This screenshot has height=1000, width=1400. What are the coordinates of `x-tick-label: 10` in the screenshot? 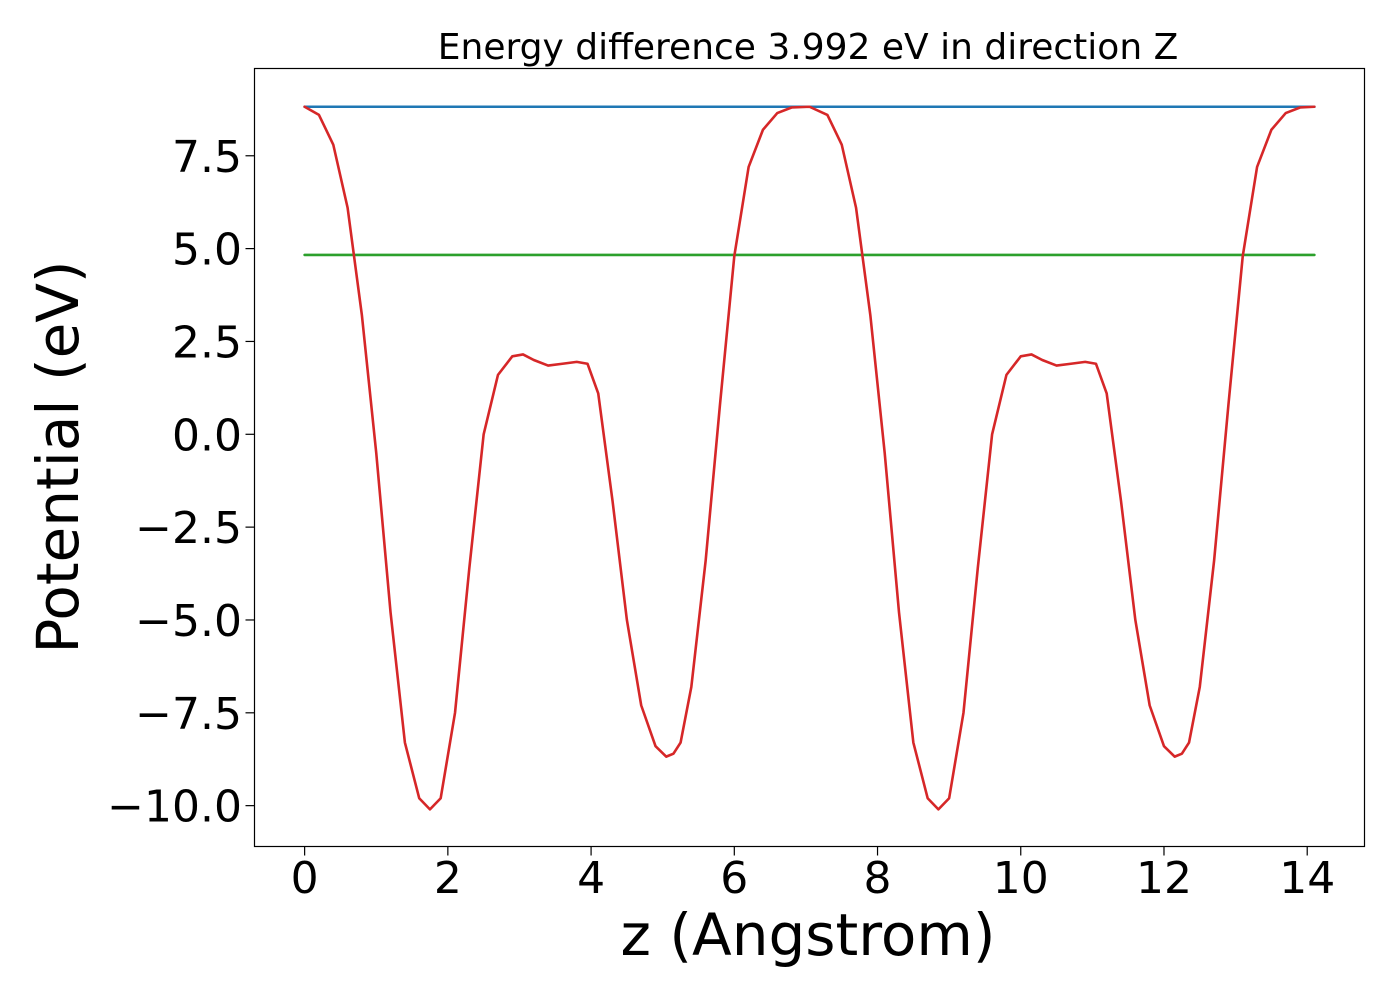 It's located at (1021, 878).